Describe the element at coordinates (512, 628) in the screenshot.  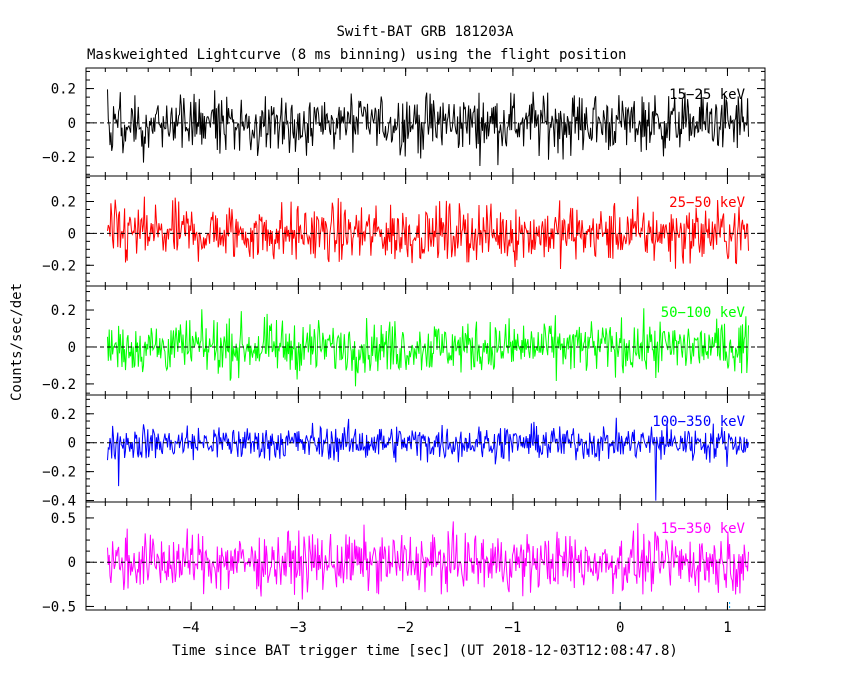
I see `x-tick-label: −1` at that location.